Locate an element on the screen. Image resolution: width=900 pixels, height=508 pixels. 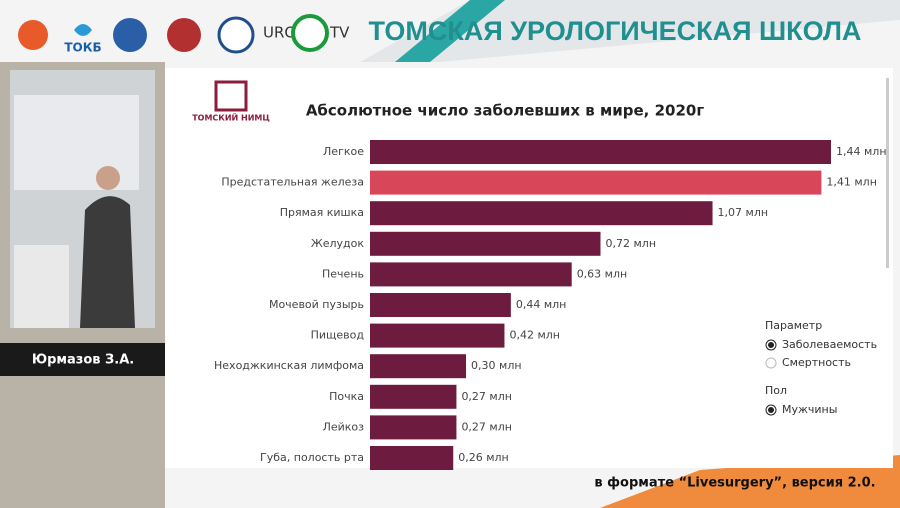
logo-tokb: ТОКБ is located at coordinates (82, 48).